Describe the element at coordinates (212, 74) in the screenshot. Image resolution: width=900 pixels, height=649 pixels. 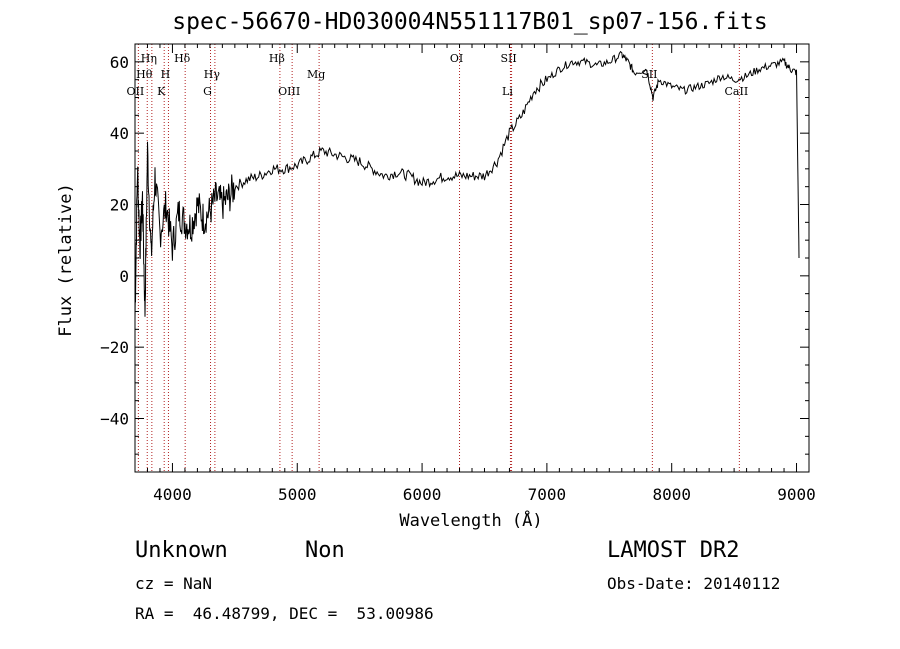
I see `feature-label-7: Hγ` at that location.